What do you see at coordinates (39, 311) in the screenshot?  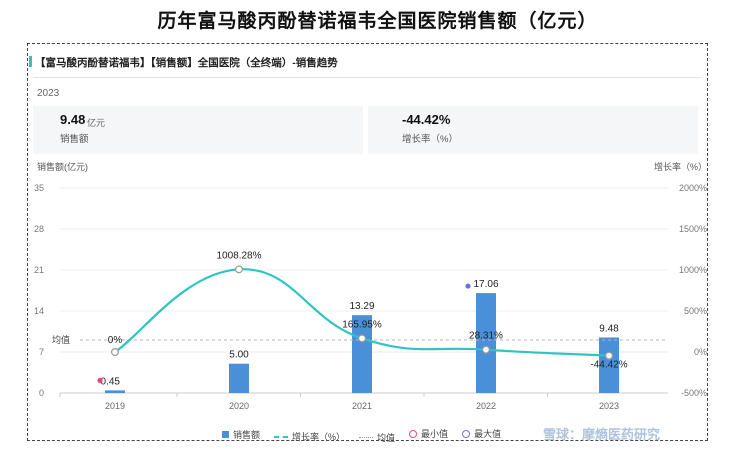 I see `y-left-tick-label: 14` at bounding box center [39, 311].